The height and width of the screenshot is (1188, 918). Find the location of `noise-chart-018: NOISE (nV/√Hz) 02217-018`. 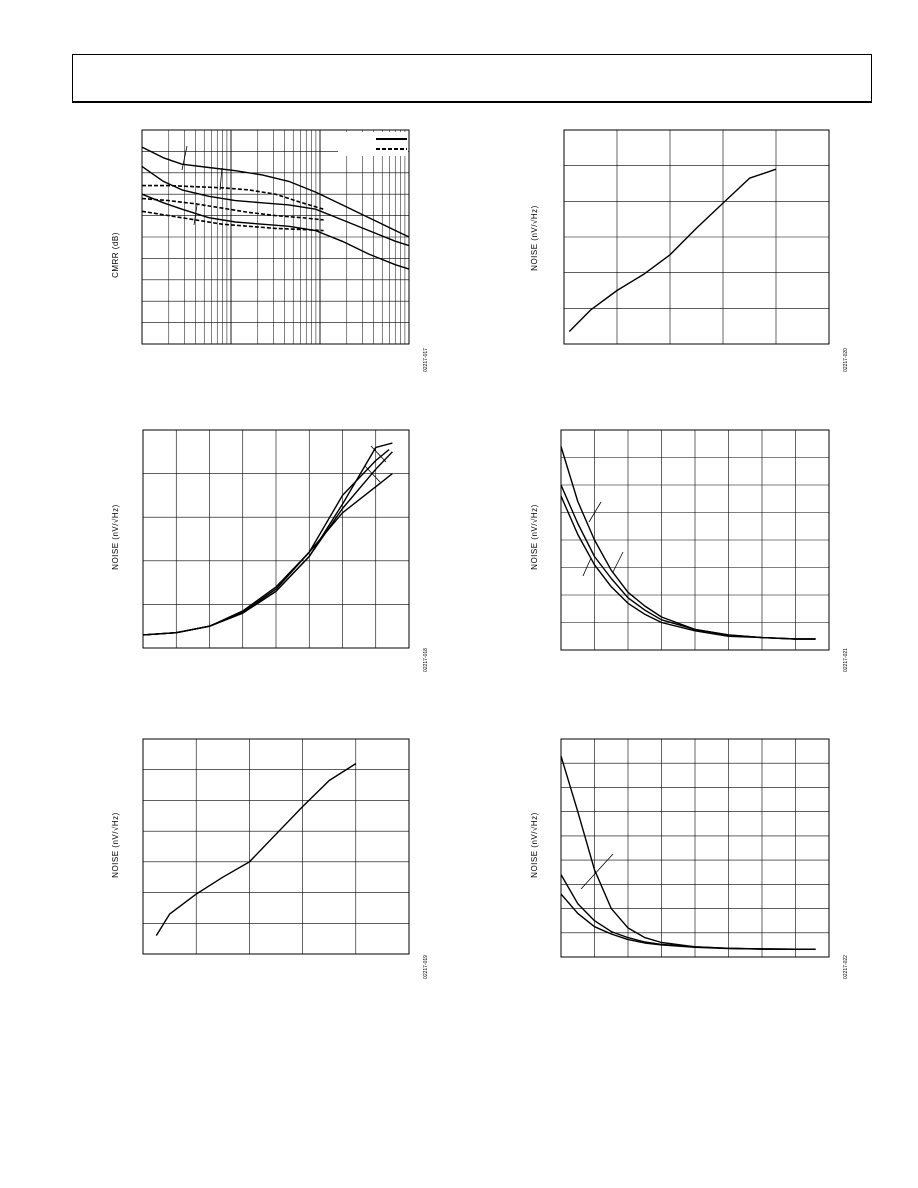

noise-chart-018: NOISE (nV/√Hz) 02217-018 is located at coordinates (265, 557).